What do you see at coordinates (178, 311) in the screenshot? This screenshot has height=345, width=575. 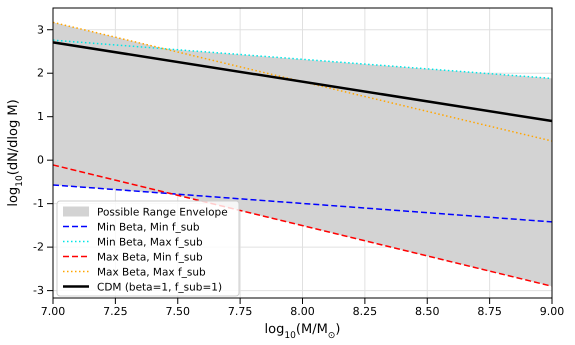 I see `x-tick-label: 7.50` at bounding box center [178, 311].